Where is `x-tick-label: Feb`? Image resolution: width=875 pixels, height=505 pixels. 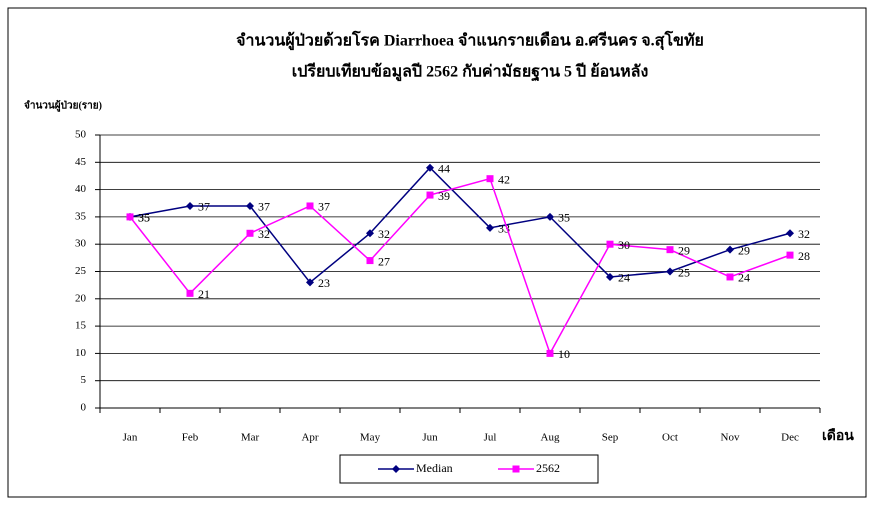
x-tick-label: Feb is located at coordinates (190, 438).